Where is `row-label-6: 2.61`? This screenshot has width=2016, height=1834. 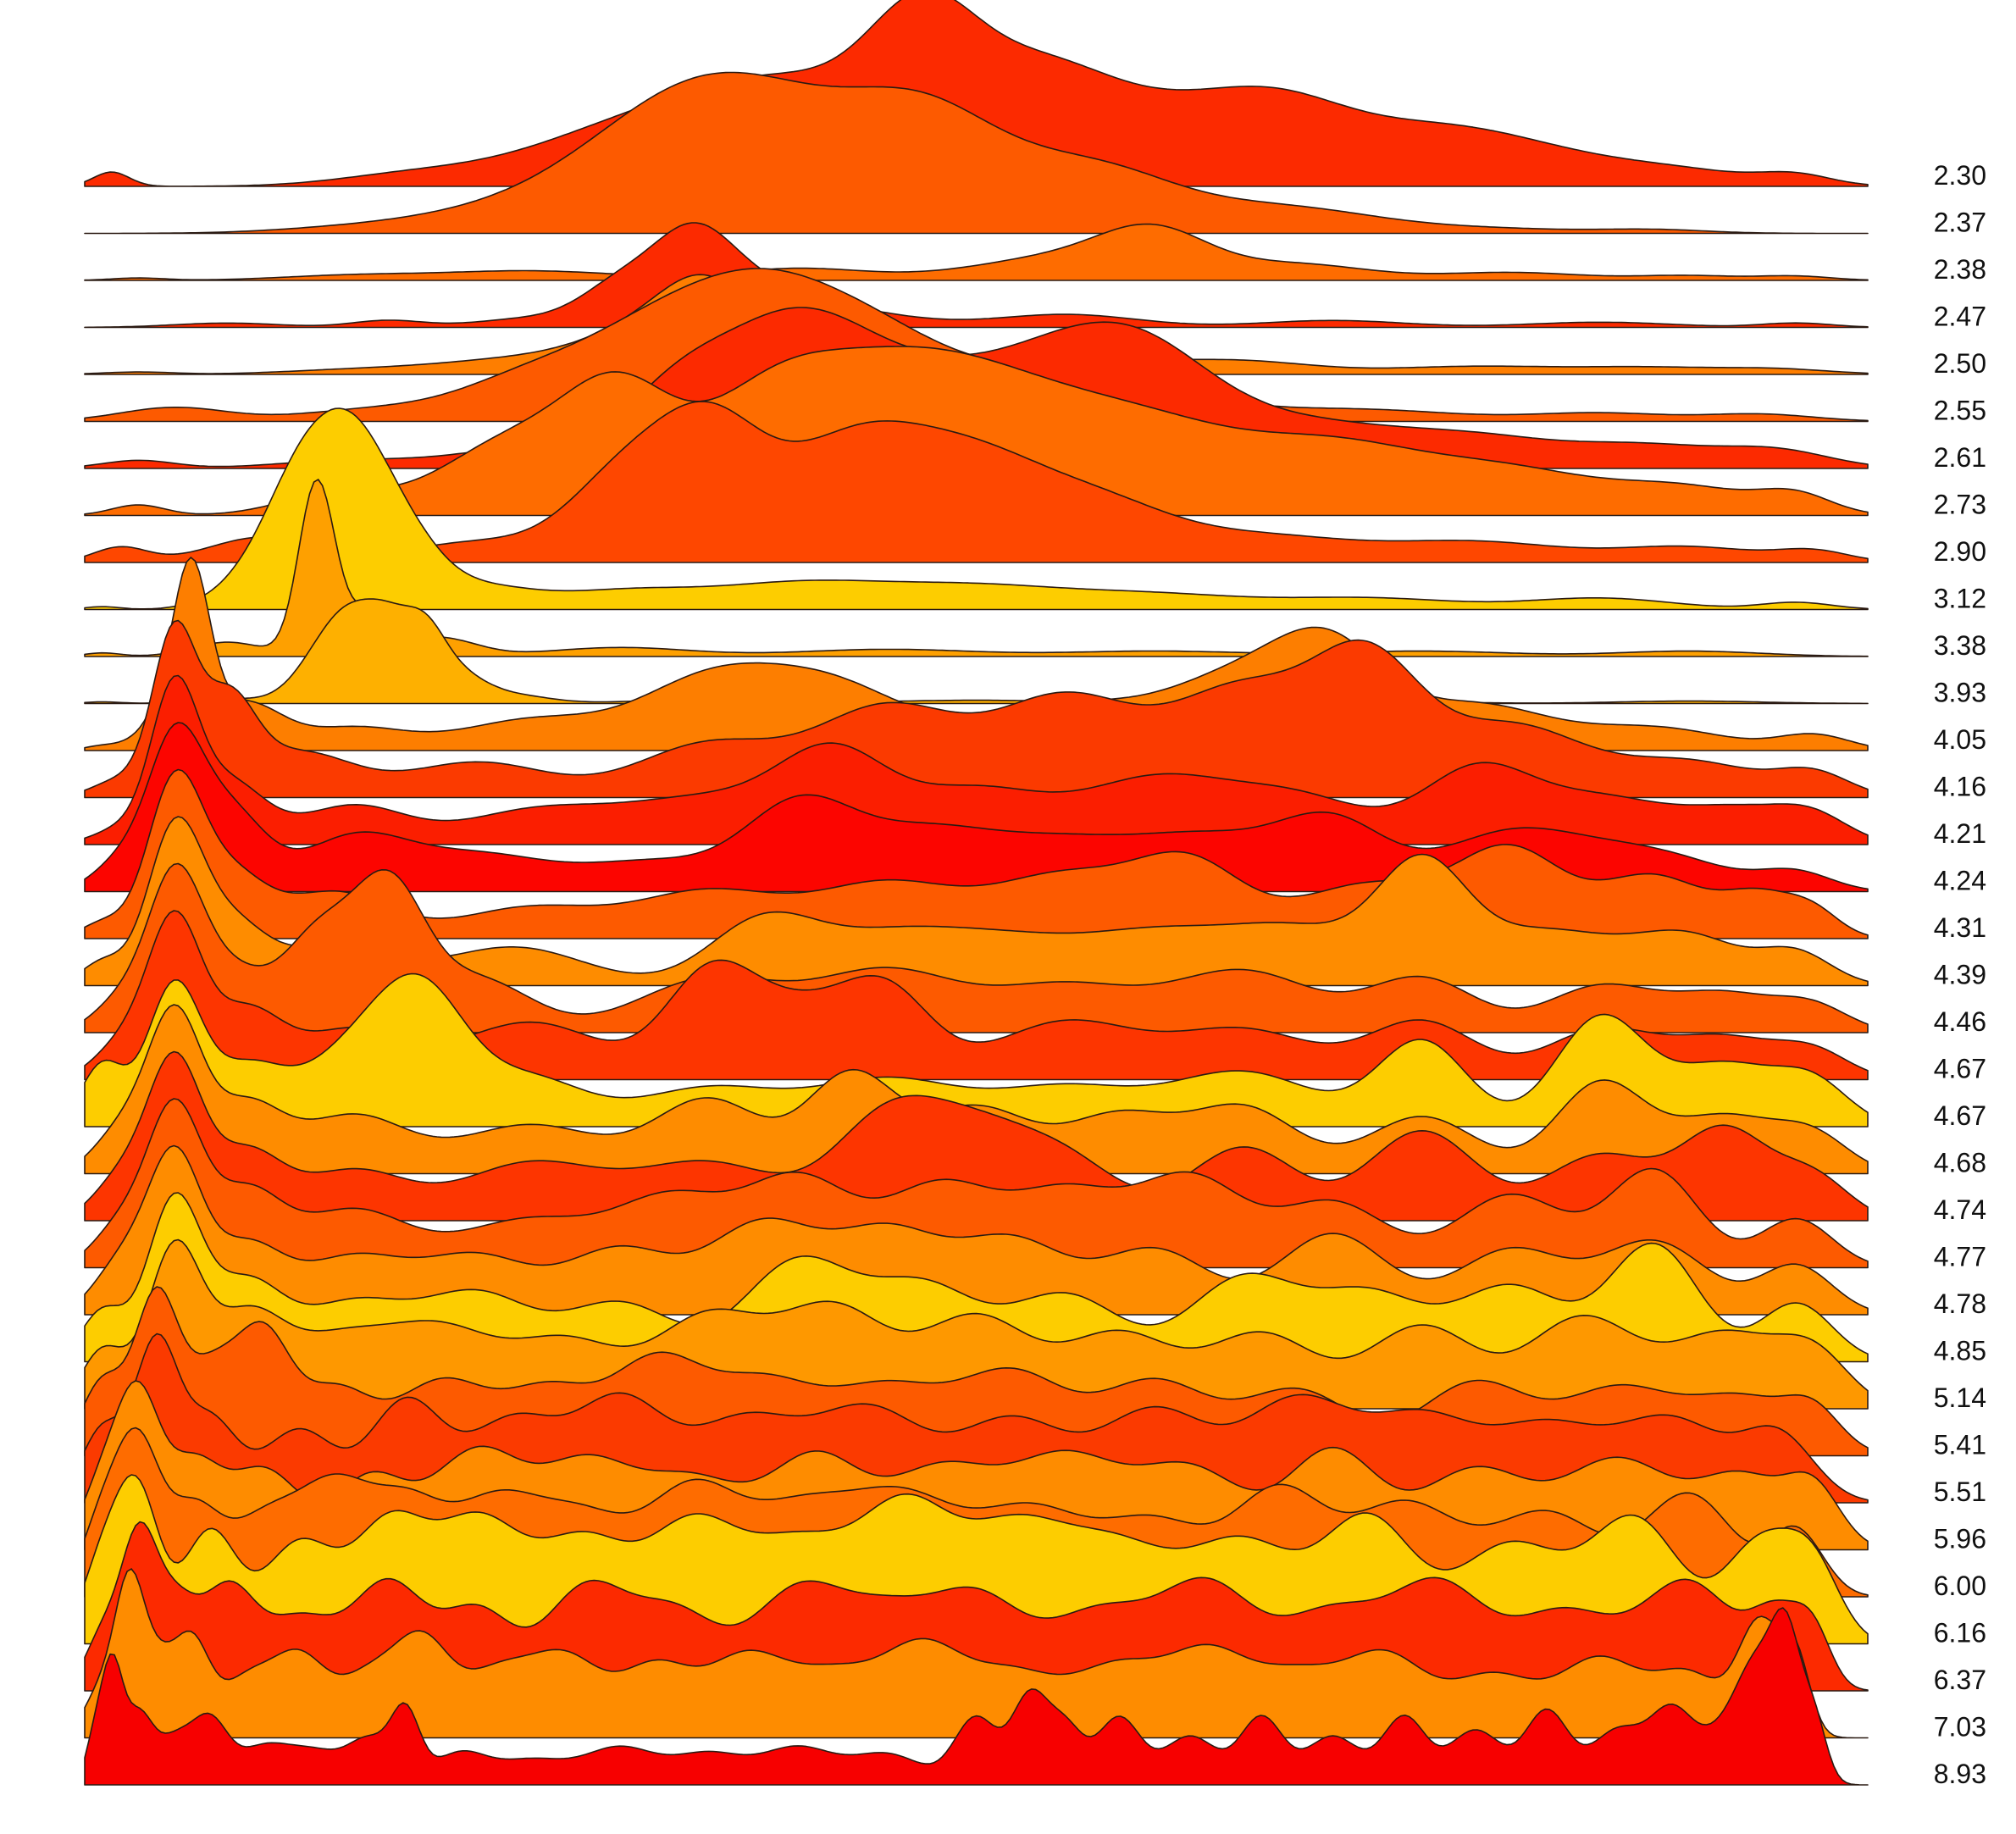
row-label-6: 2.61 is located at coordinates (1960, 457).